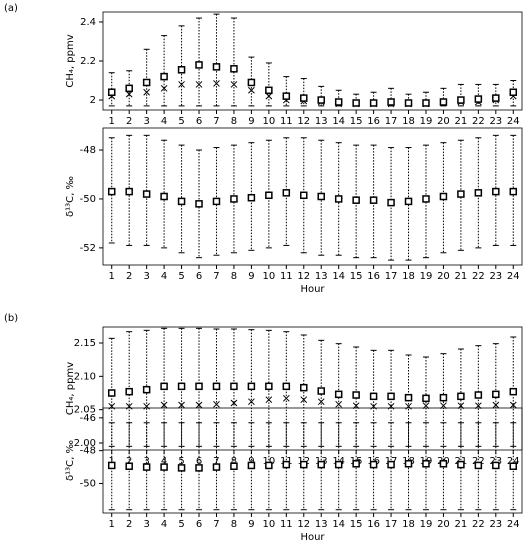  I want to click on y-tick-label: -46, so click(88, 418).